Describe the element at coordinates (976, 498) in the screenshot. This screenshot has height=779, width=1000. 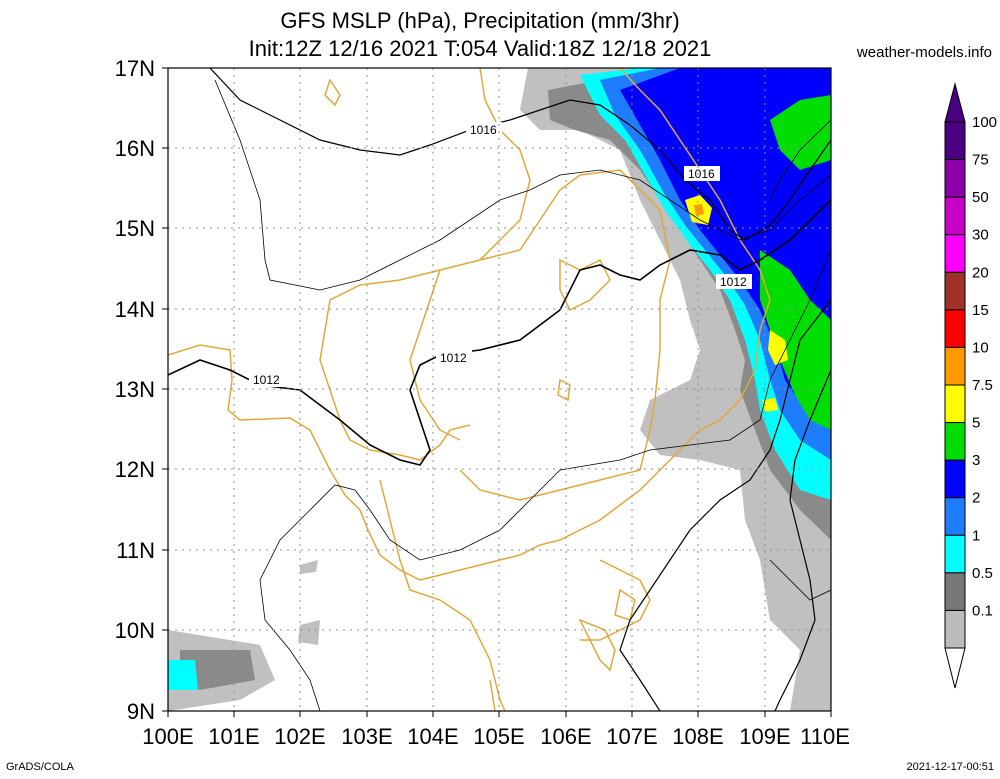
I see `colorbar-label: 2` at that location.